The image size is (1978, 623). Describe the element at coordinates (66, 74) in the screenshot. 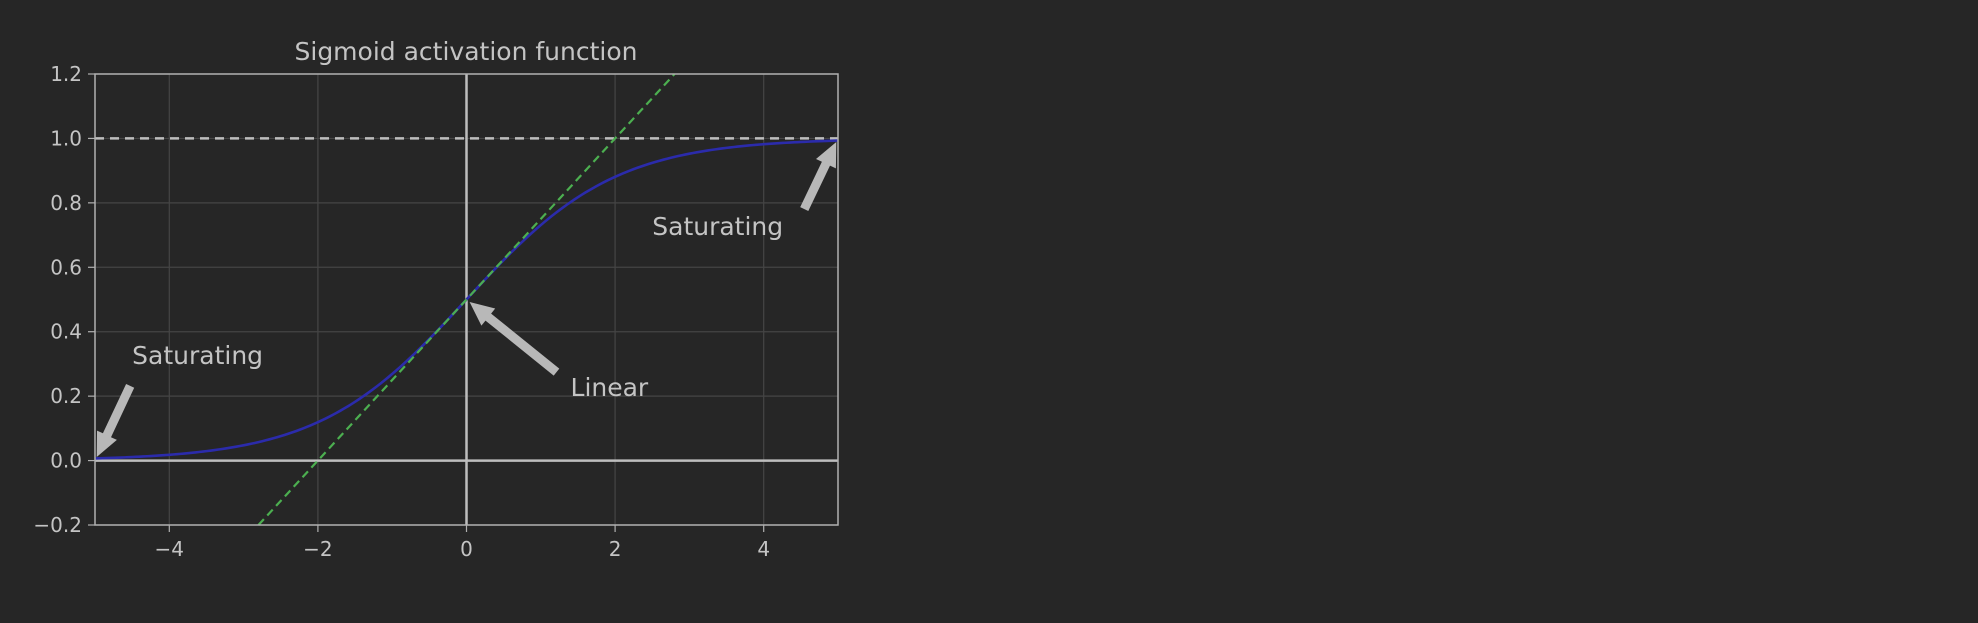

I see `y-tick-label: 1.2` at that location.